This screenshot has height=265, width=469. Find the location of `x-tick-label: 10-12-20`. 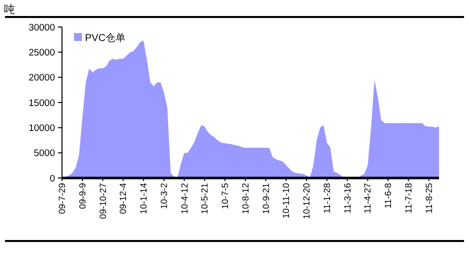

x-tick-label: 10-12-20 is located at coordinates (307, 201).